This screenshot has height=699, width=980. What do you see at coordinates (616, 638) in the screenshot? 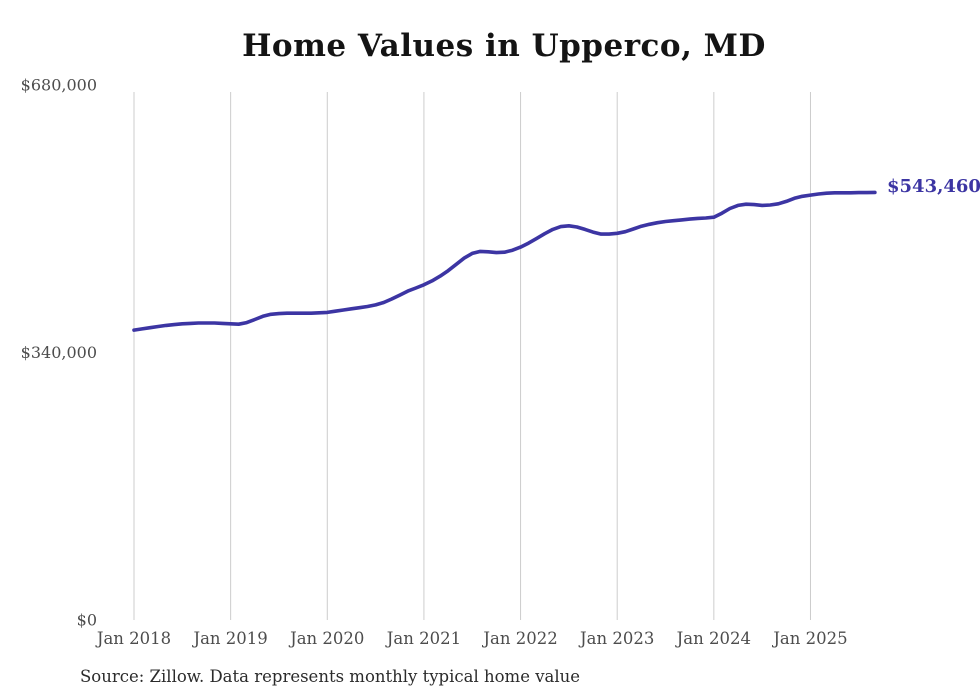
I see `x-tick-label: Jan 2023` at bounding box center [616, 638].